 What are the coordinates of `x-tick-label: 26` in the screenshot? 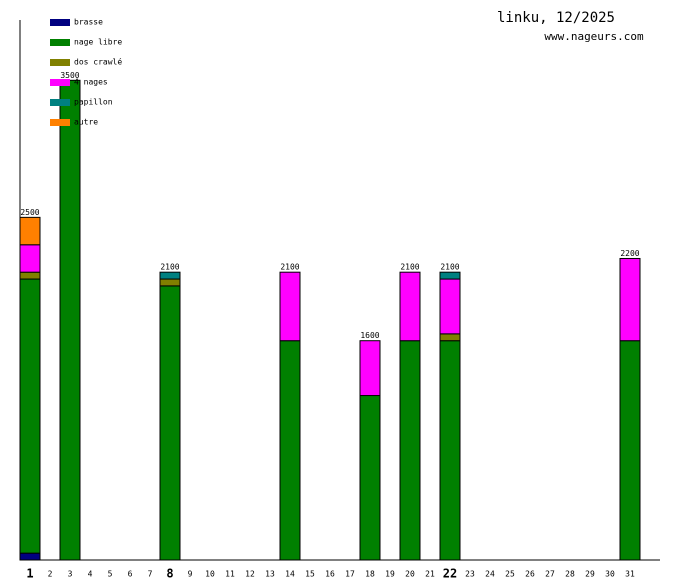 It's located at (530, 574).